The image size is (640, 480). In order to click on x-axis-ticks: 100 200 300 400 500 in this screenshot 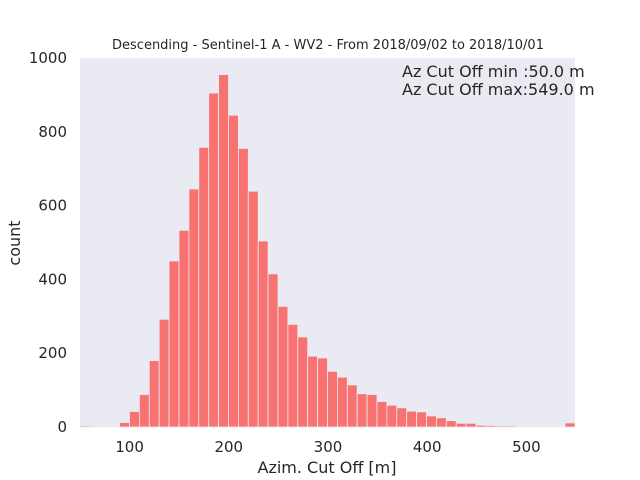, I will do `click(327, 447)`.